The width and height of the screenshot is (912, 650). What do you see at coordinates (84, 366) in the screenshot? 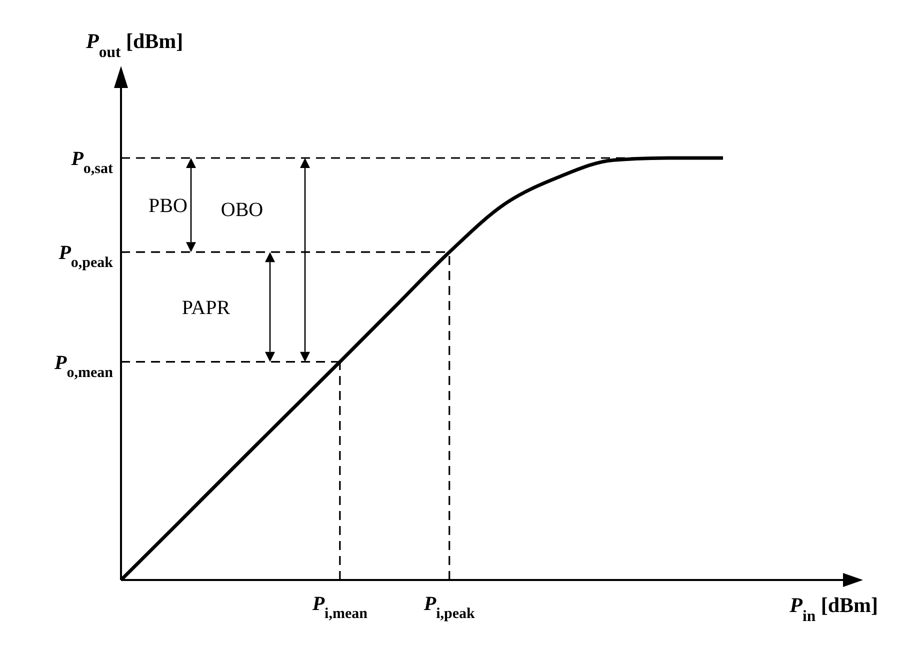
I see `ref-line-label: P$_{o,mean}$` at bounding box center [84, 366].